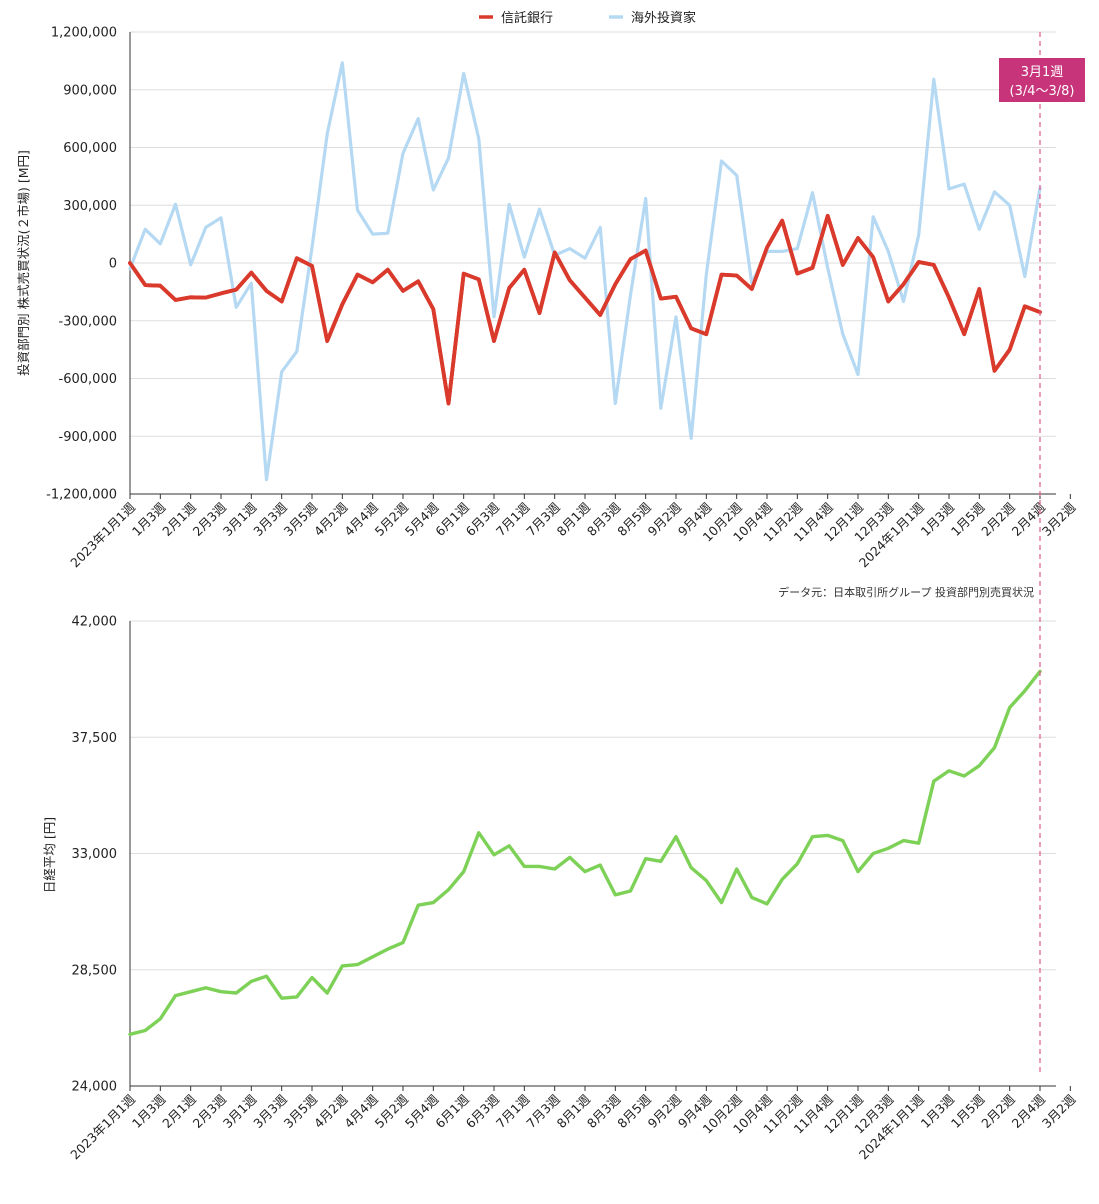 The image size is (1099, 1204). What do you see at coordinates (49, 855) in the screenshot?
I see `bottom-y-axis-title: 日経平均 [円]` at bounding box center [49, 855].